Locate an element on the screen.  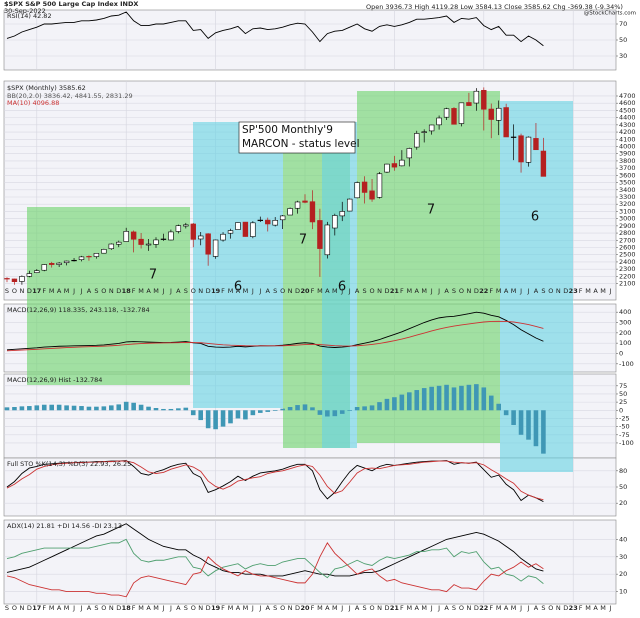
note-text: SP'500 Monthly'9 is located at coordinates (287, 130).